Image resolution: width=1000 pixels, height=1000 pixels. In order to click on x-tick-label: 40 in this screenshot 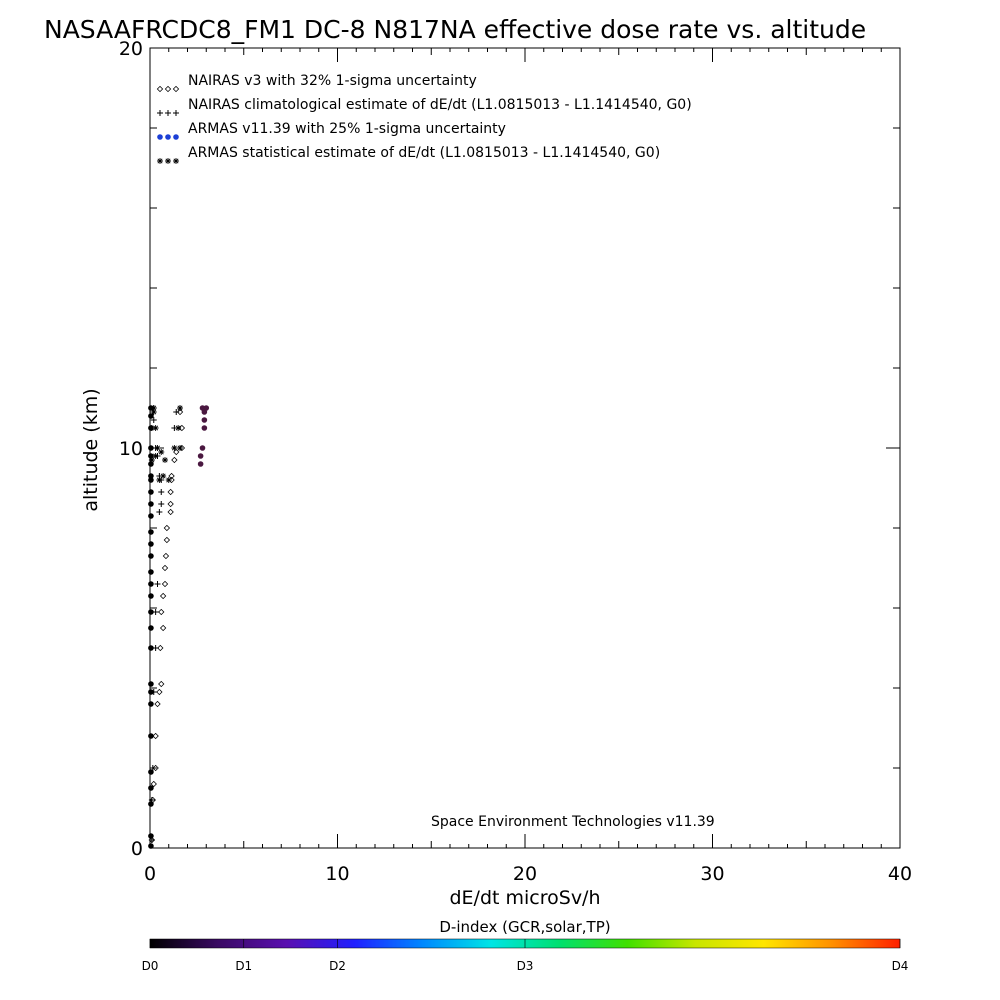, I will do `click(900, 874)`.